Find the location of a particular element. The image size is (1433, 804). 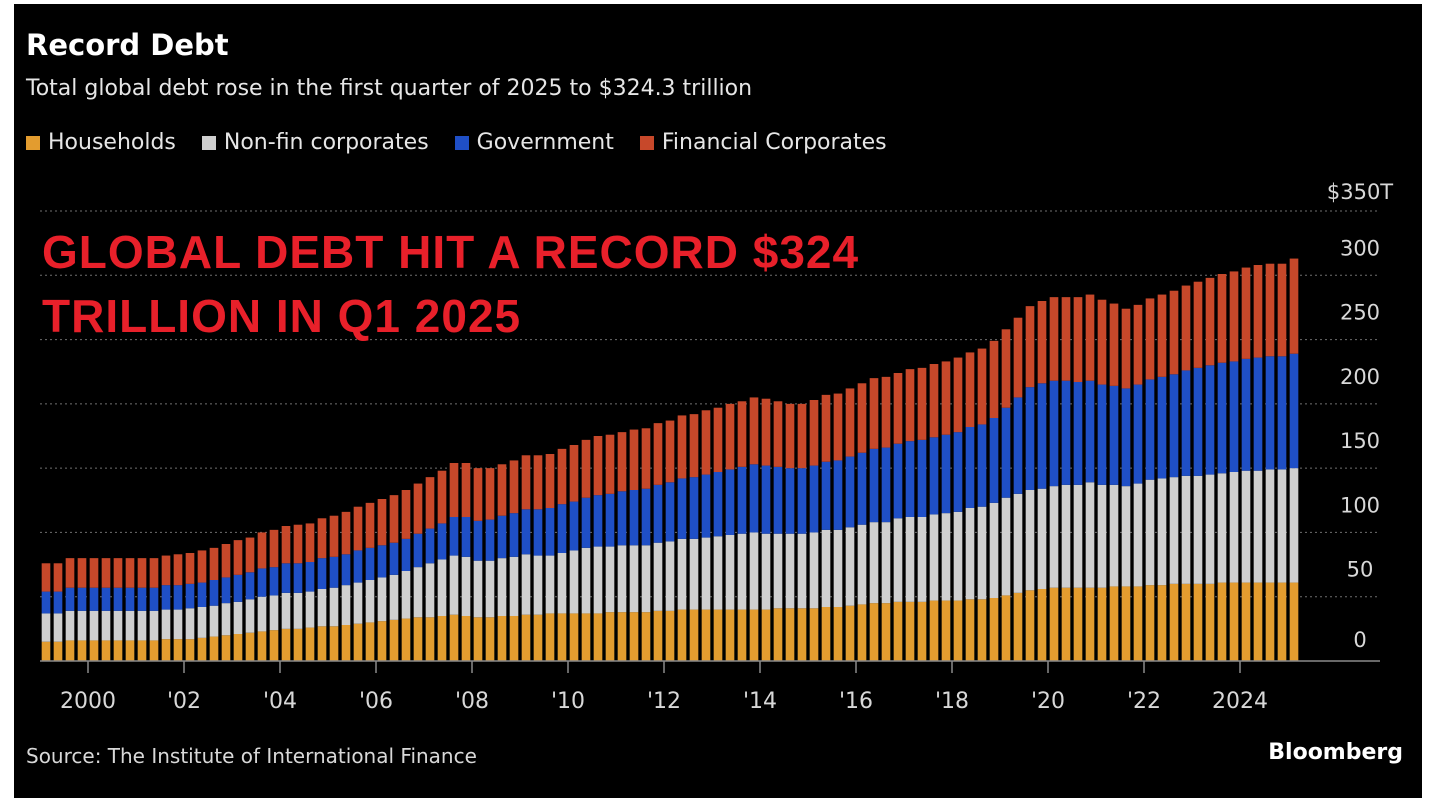

legend-item-non-fin-corporates: Non-fin corporates is located at coordinates (315, 142).